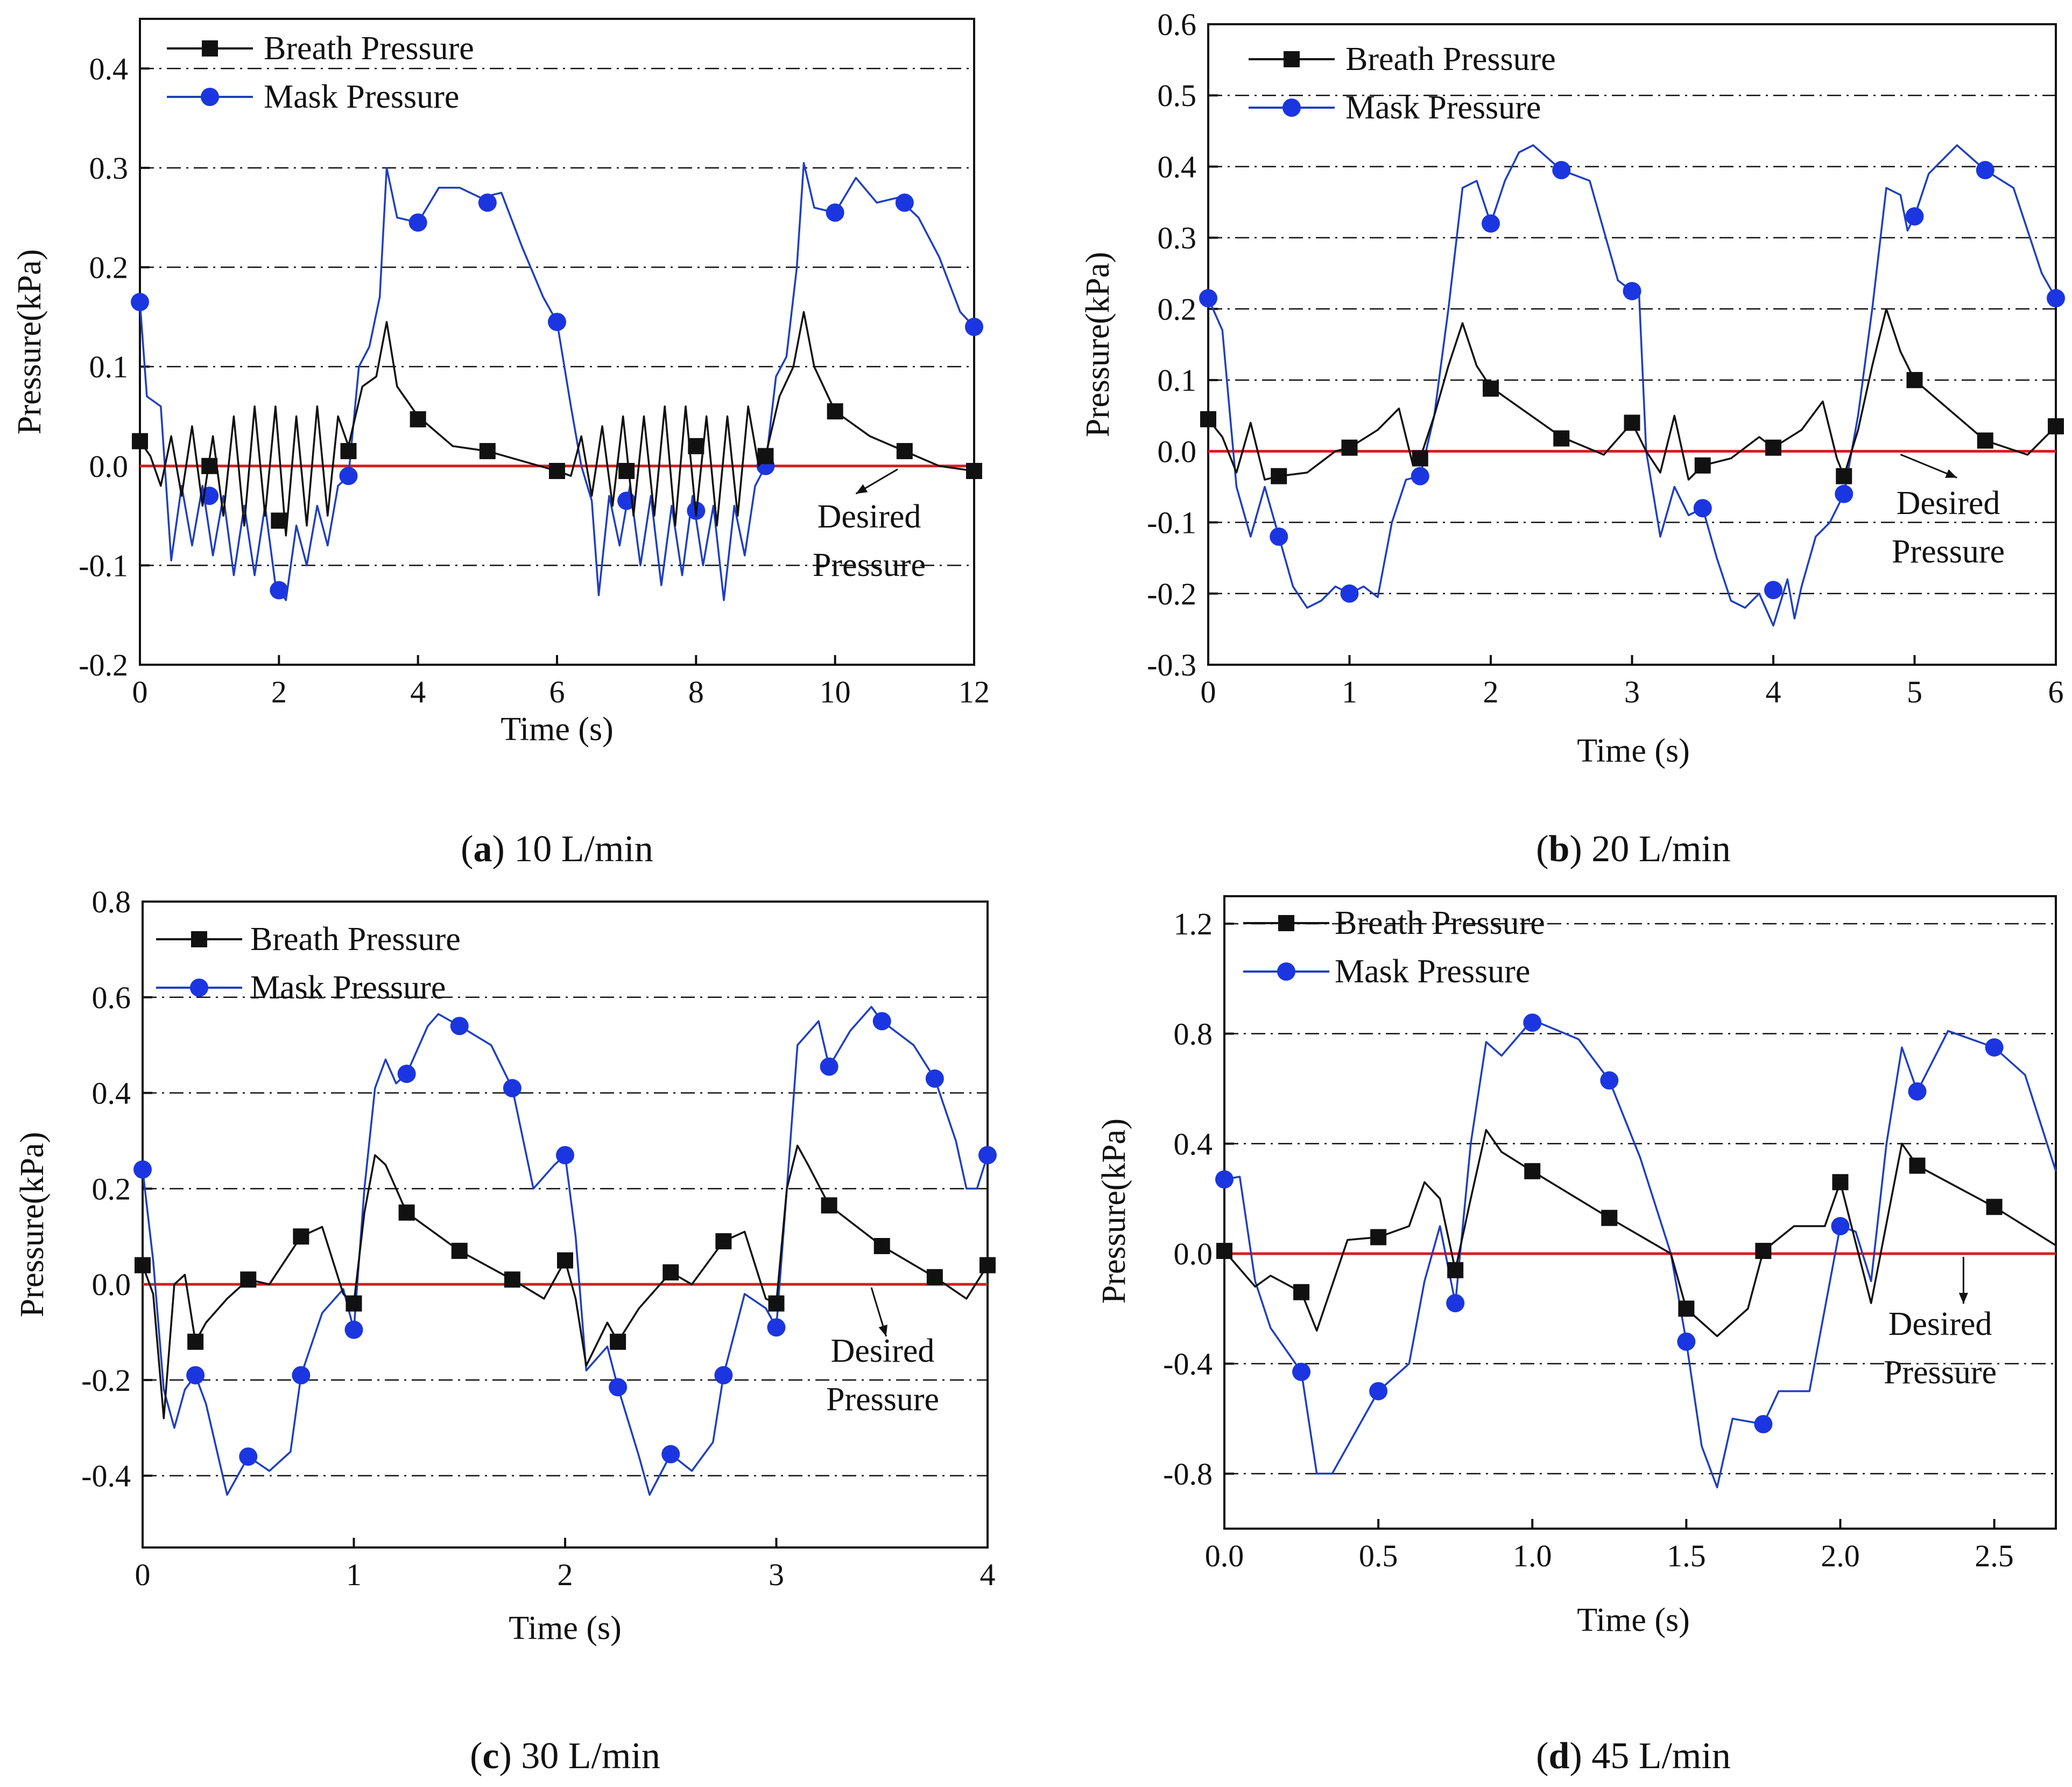 The width and height of the screenshot is (2072, 1787). I want to click on y-tick-label-c-2: 0.0, so click(112, 1284).